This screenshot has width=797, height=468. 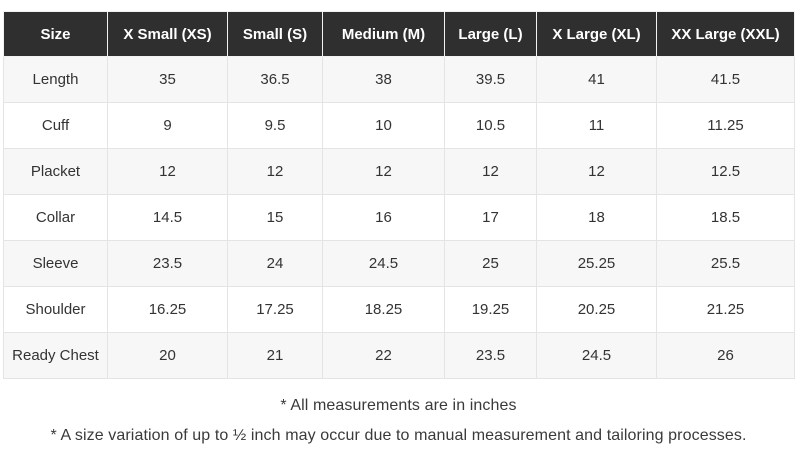 I want to click on table-cell: 25.5, so click(x=725, y=263).